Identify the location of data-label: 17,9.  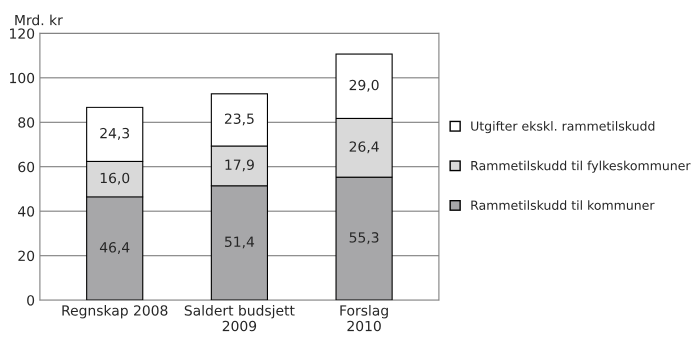
(239, 165).